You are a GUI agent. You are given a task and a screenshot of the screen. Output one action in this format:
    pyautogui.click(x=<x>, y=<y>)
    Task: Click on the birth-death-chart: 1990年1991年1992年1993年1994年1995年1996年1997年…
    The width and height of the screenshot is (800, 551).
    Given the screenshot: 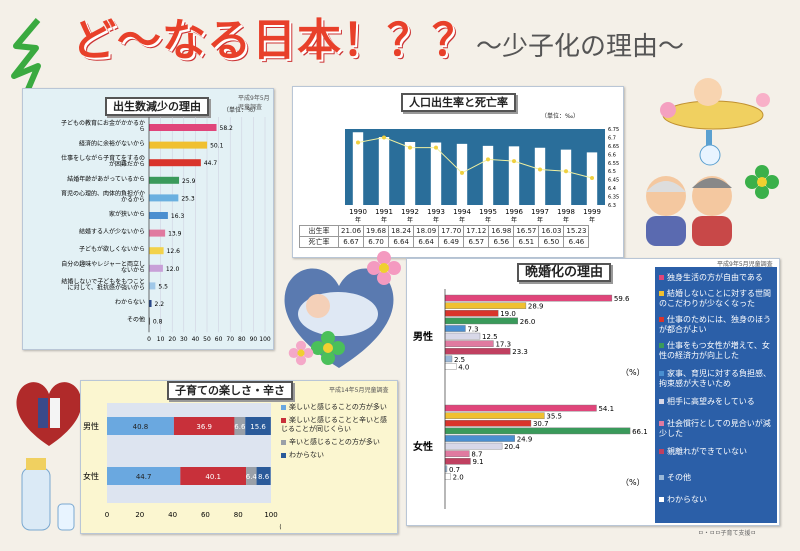 What is the action you would take?
    pyautogui.click(x=482, y=175)
    